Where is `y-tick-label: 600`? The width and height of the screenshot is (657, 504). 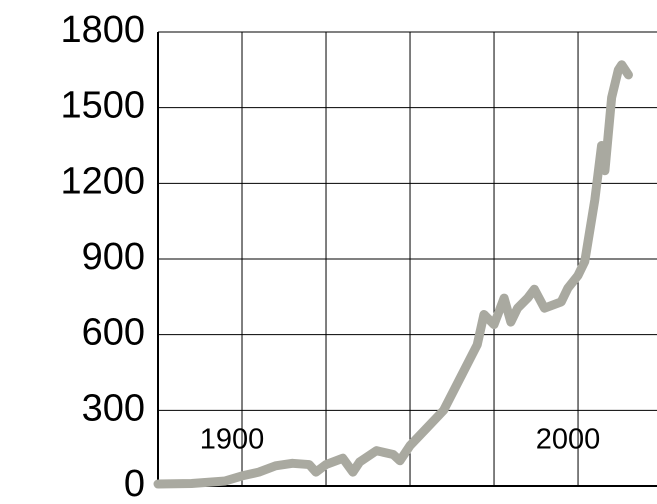
y-tick-label: 600 is located at coordinates (113, 333).